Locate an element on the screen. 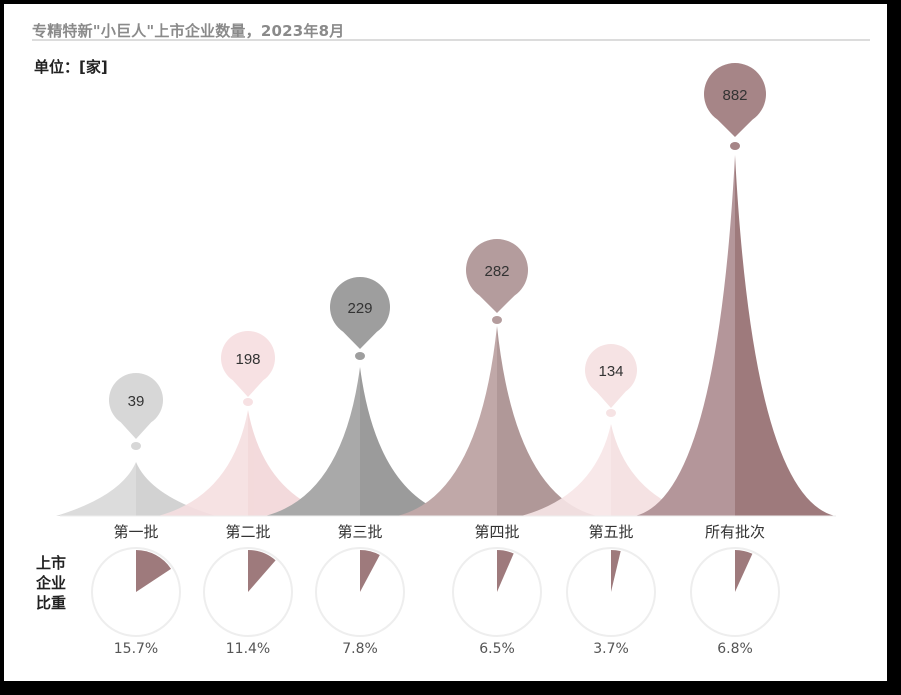 The width and height of the screenshot is (901, 695). value-label: 198 is located at coordinates (247, 359).